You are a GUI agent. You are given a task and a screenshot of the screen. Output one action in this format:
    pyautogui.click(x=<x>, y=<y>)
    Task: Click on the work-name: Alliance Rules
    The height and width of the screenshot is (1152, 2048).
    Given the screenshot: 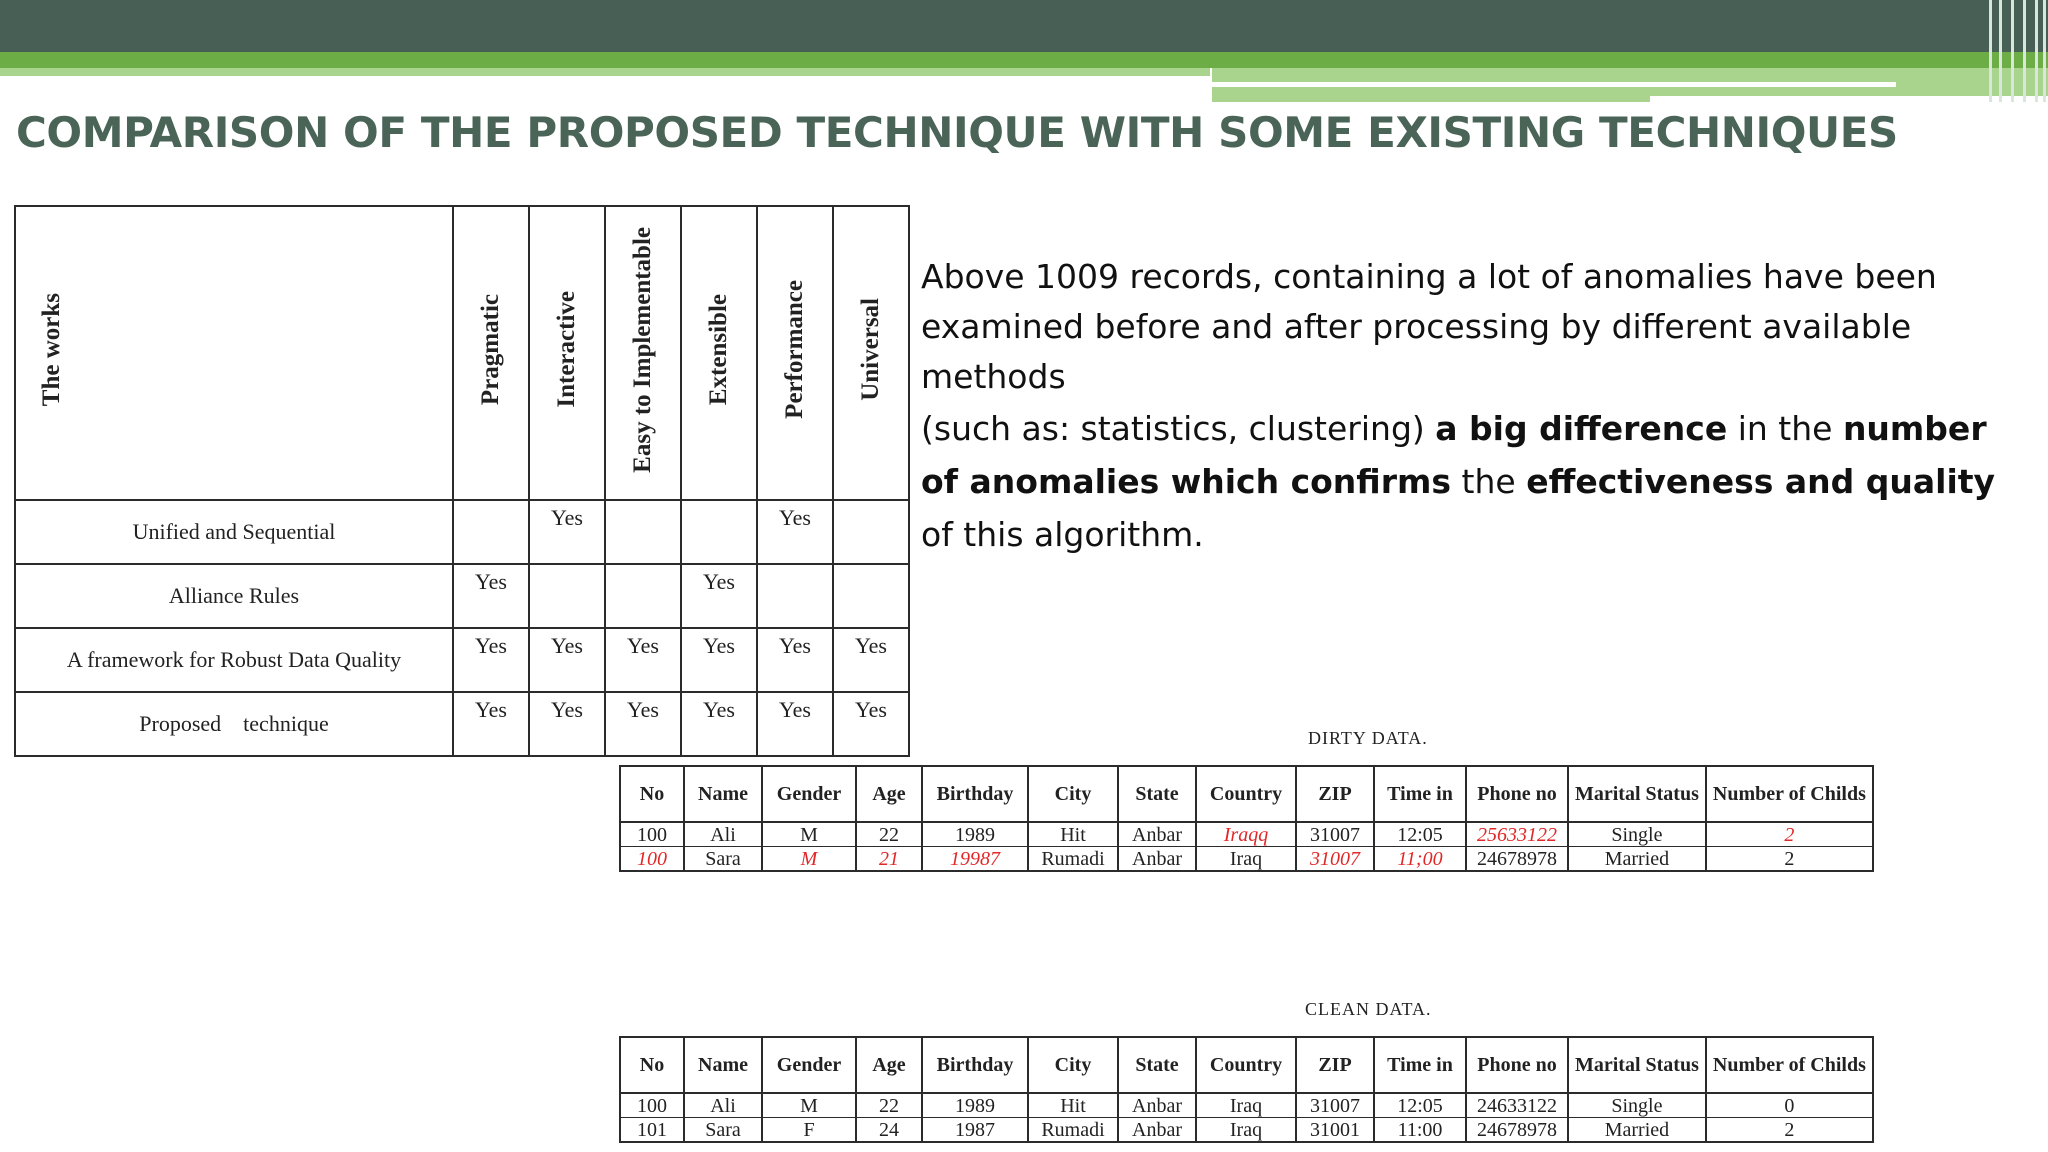 What is the action you would take?
    pyautogui.click(x=234, y=596)
    